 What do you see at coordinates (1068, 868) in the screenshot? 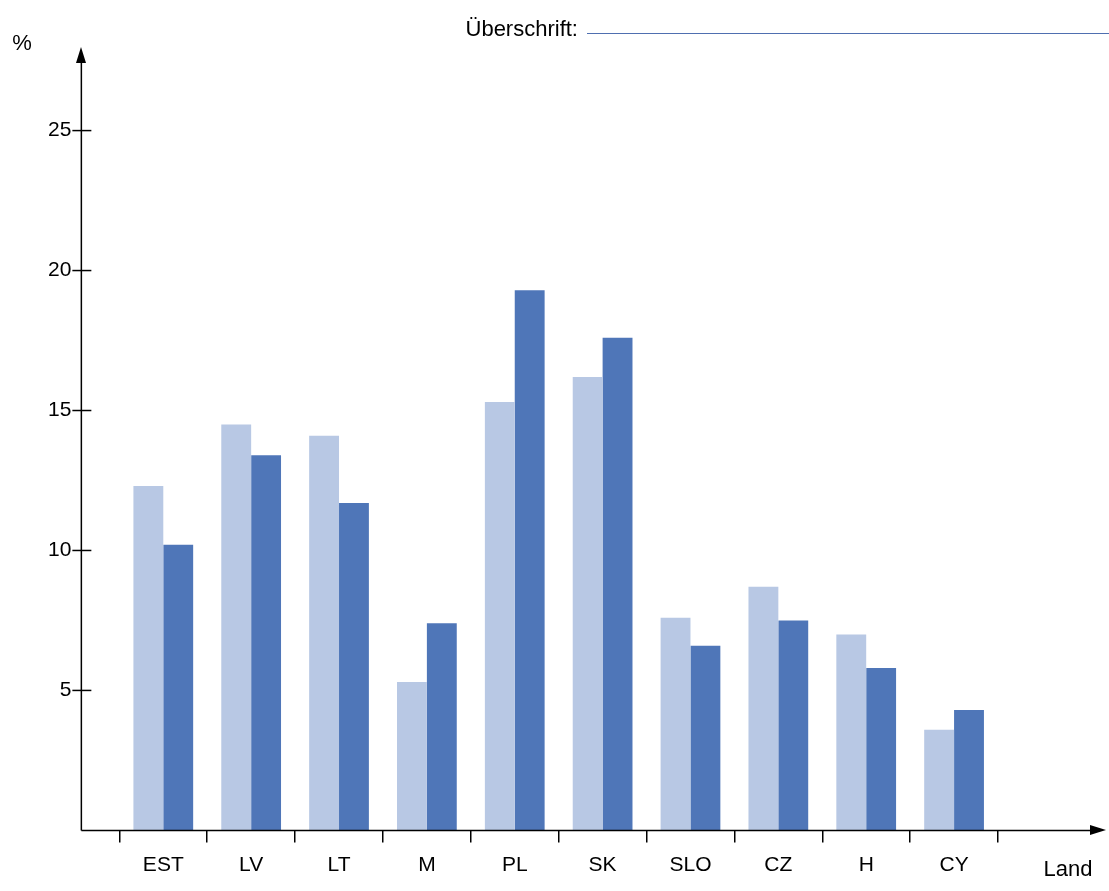
I see `x-axis-title: Land` at bounding box center [1068, 868].